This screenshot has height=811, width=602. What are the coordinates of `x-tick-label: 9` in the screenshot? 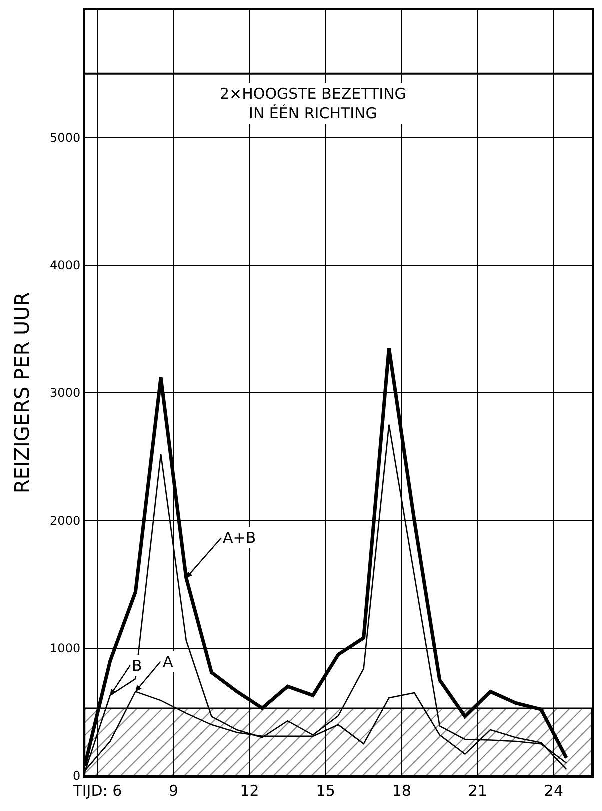 It's located at (173, 791).